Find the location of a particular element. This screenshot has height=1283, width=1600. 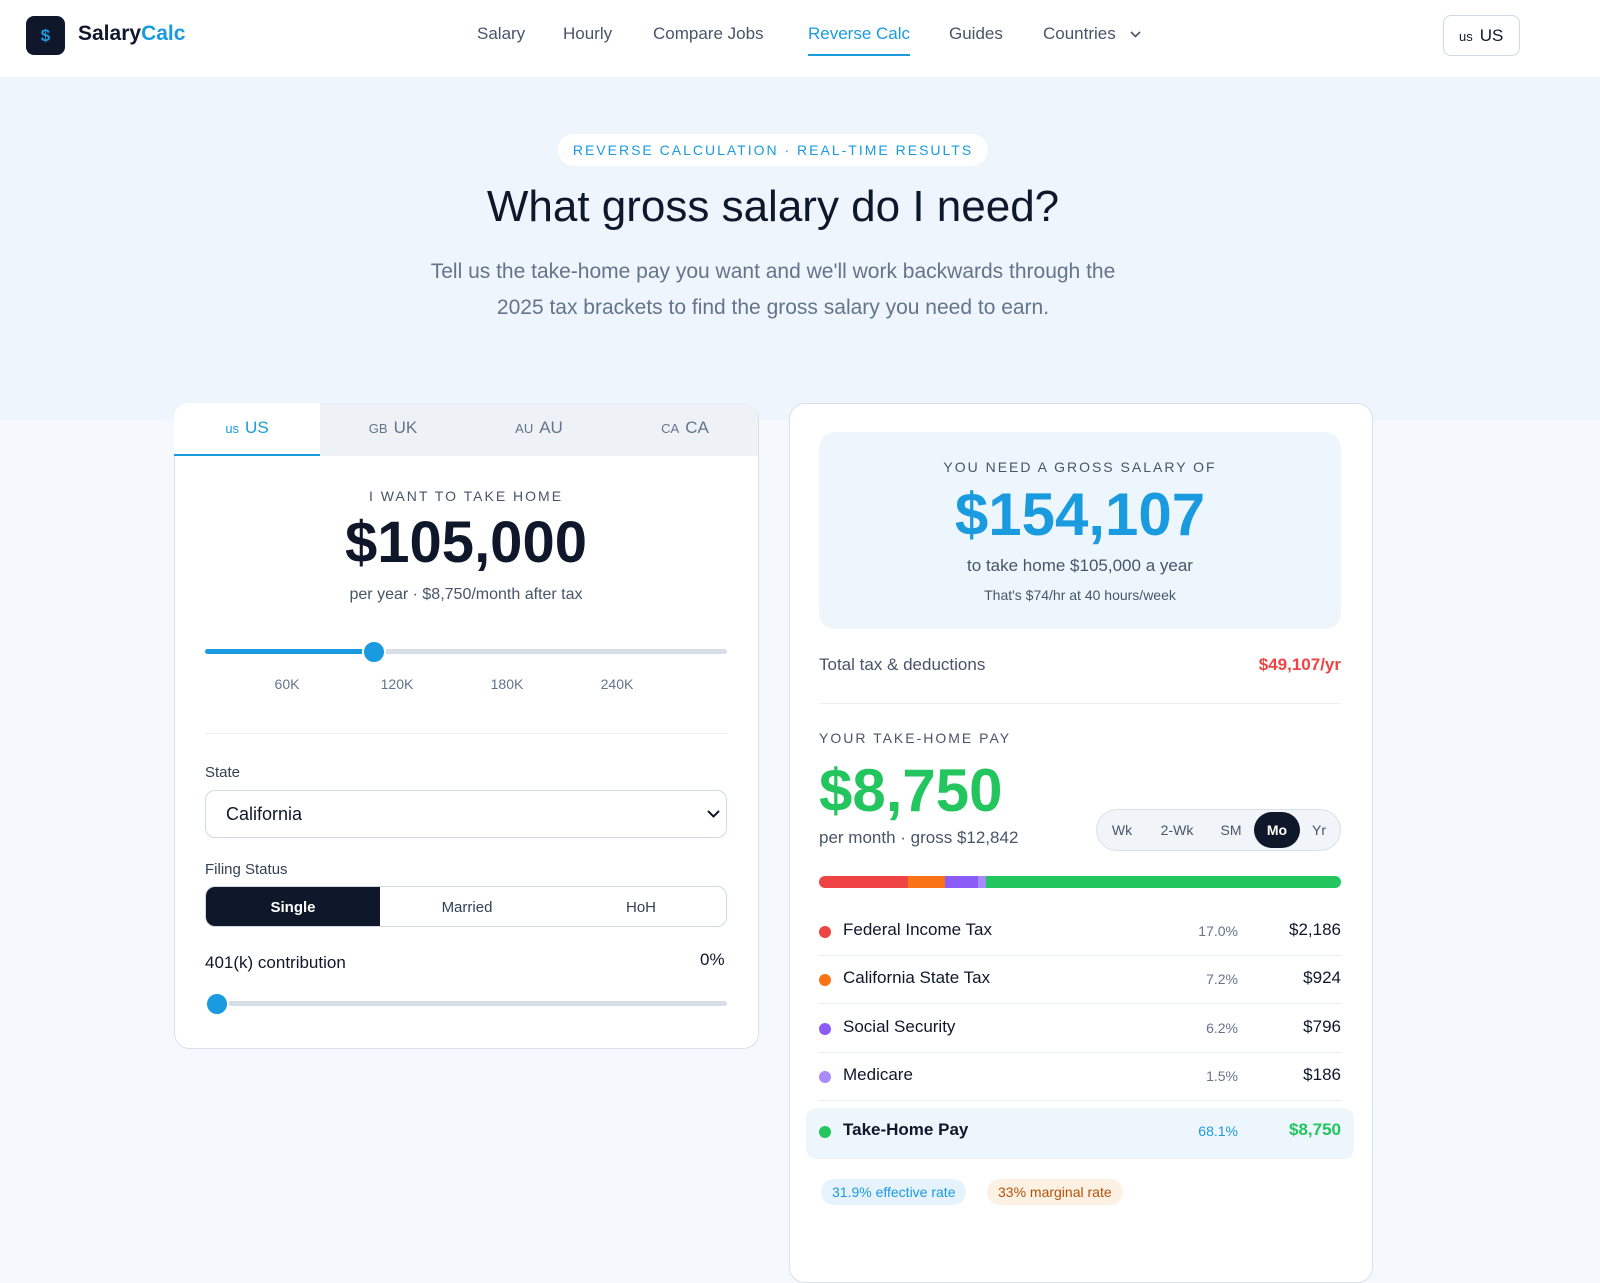

filing-option-active: Single is located at coordinates (293, 906).